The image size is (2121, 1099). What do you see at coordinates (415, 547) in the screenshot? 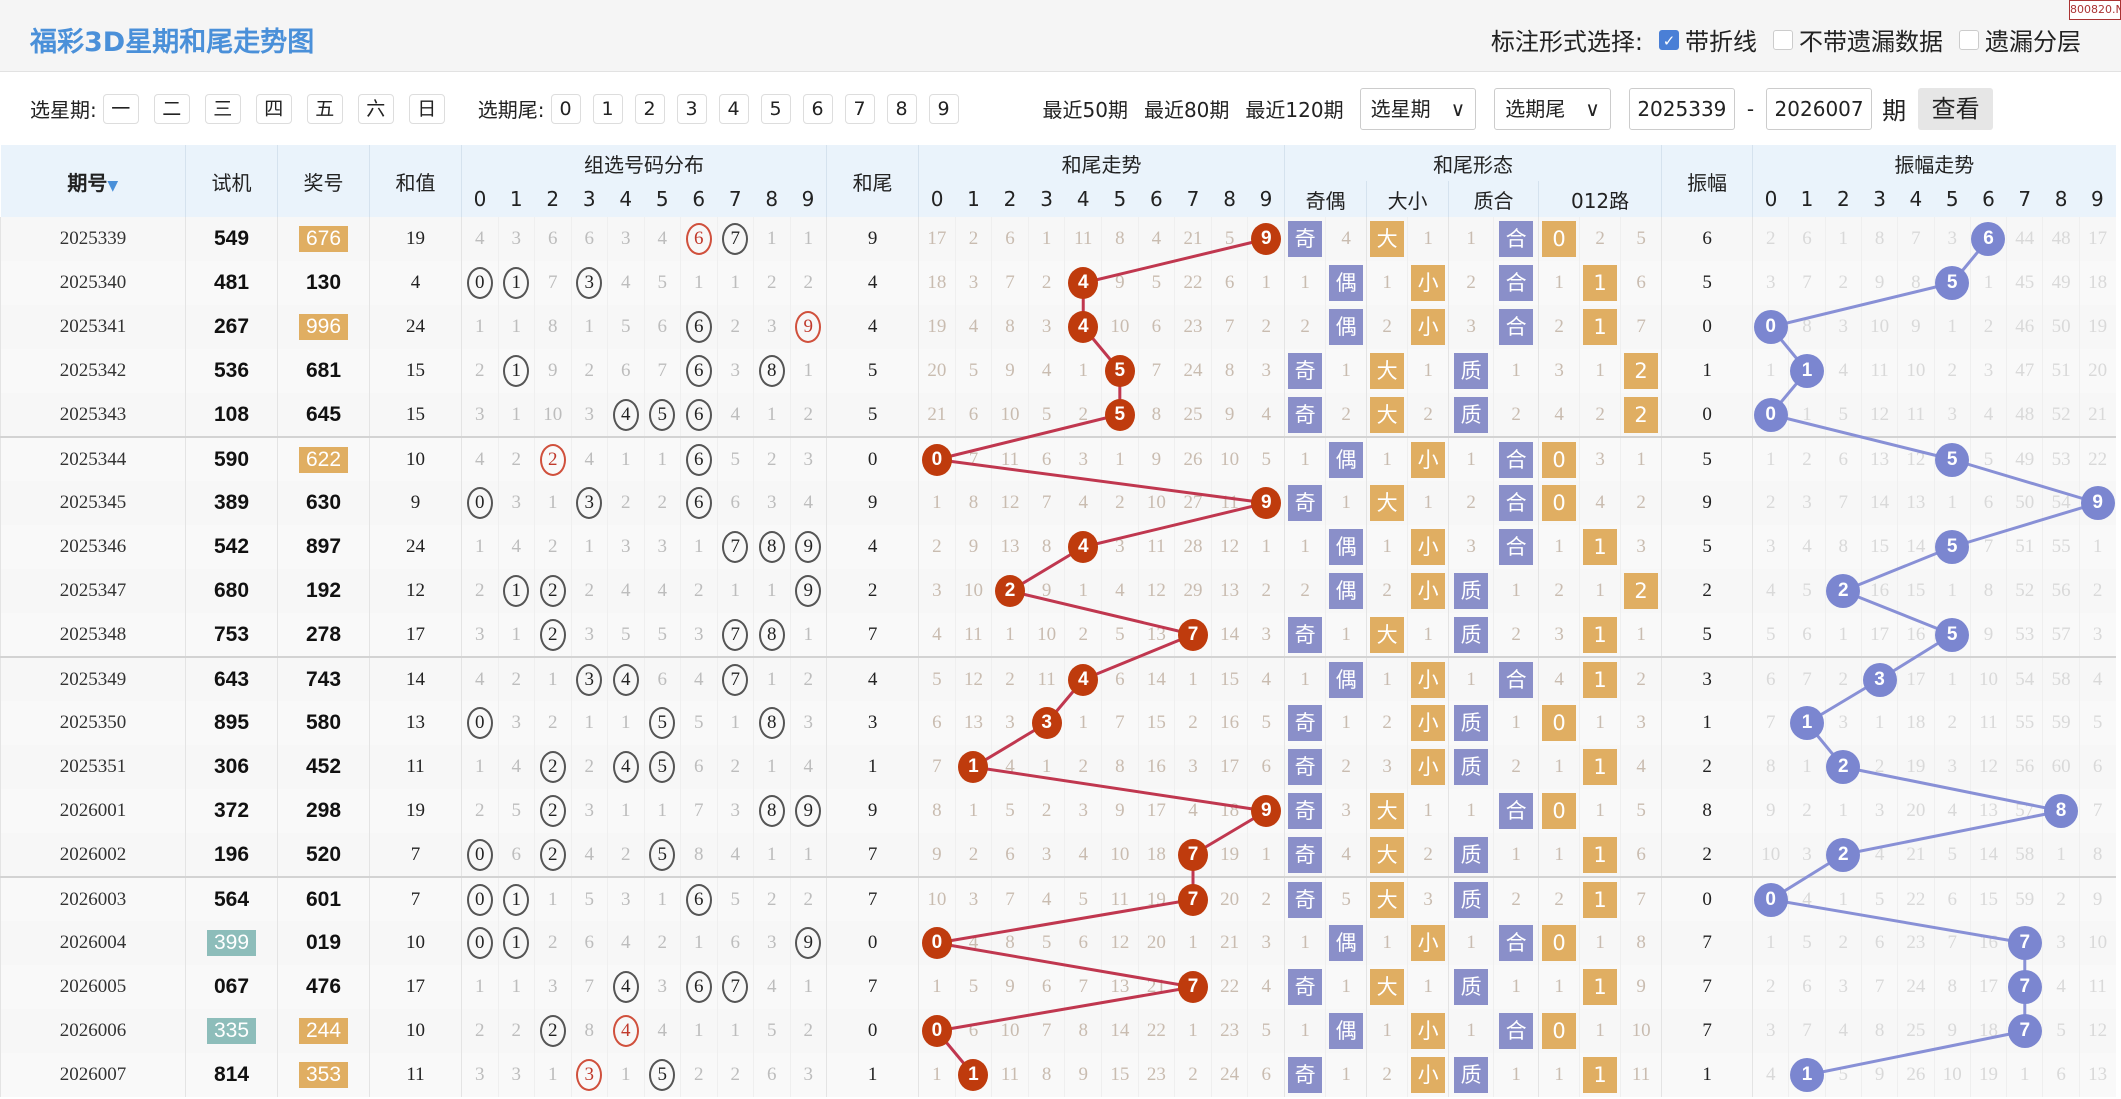
I see `sum-cell: 24` at bounding box center [415, 547].